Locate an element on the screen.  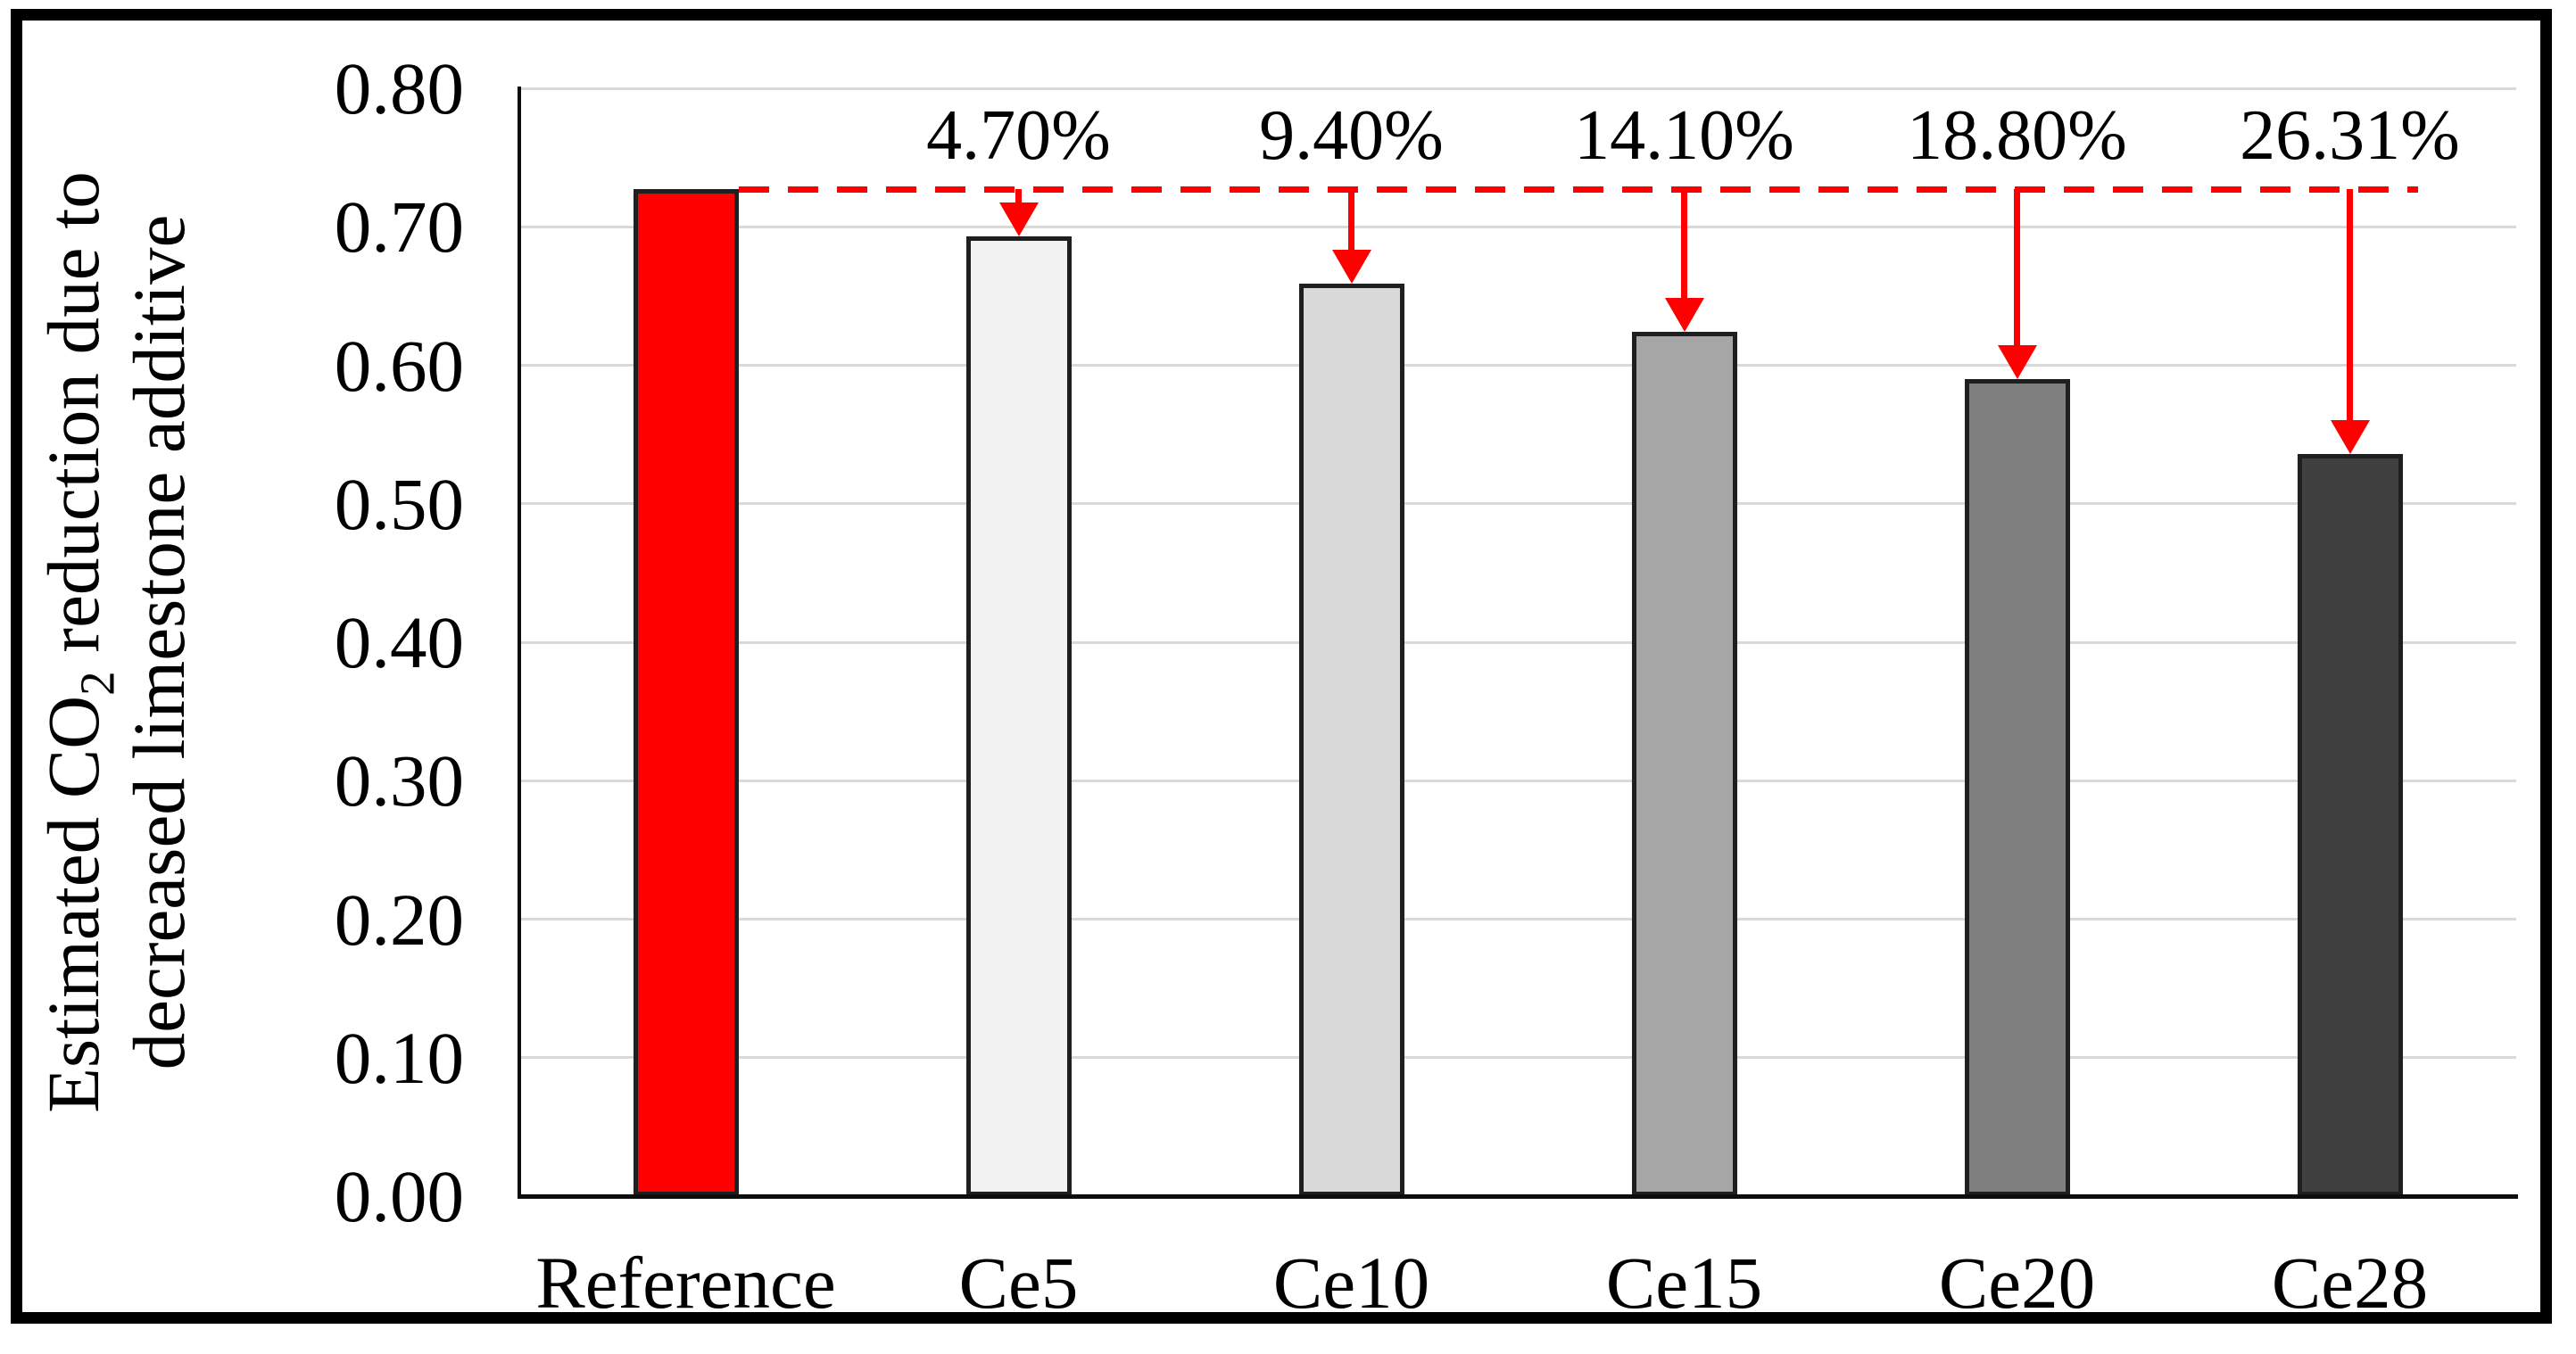
reduction-label-ce20: 18.80% is located at coordinates (2017, 135).